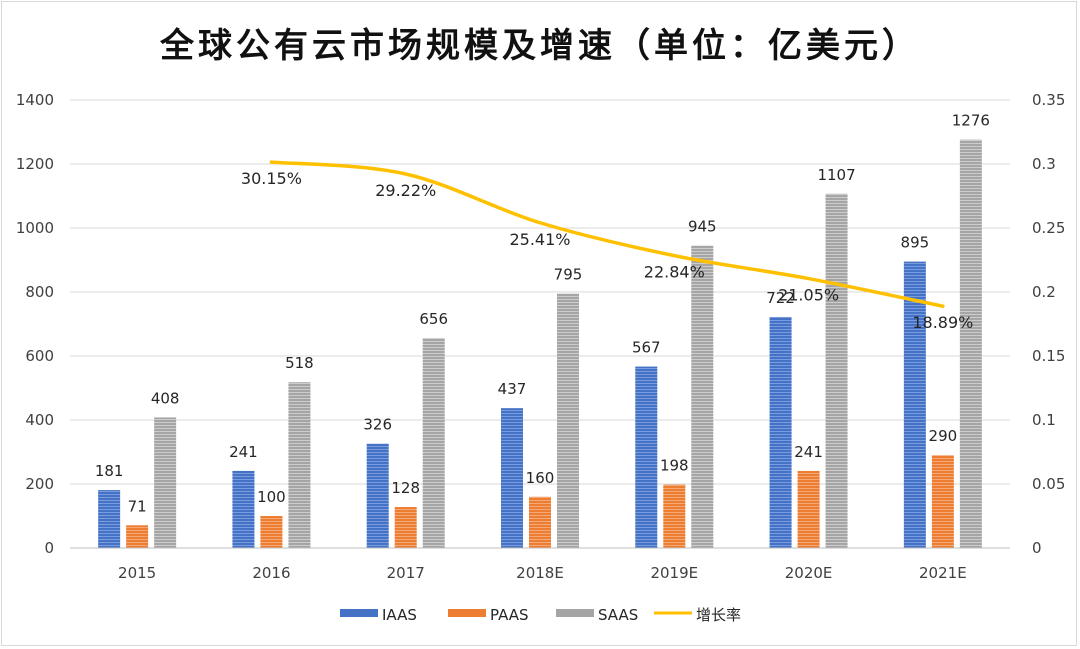  What do you see at coordinates (836, 175) in the screenshot?
I see `bar-label: 1107` at bounding box center [836, 175].